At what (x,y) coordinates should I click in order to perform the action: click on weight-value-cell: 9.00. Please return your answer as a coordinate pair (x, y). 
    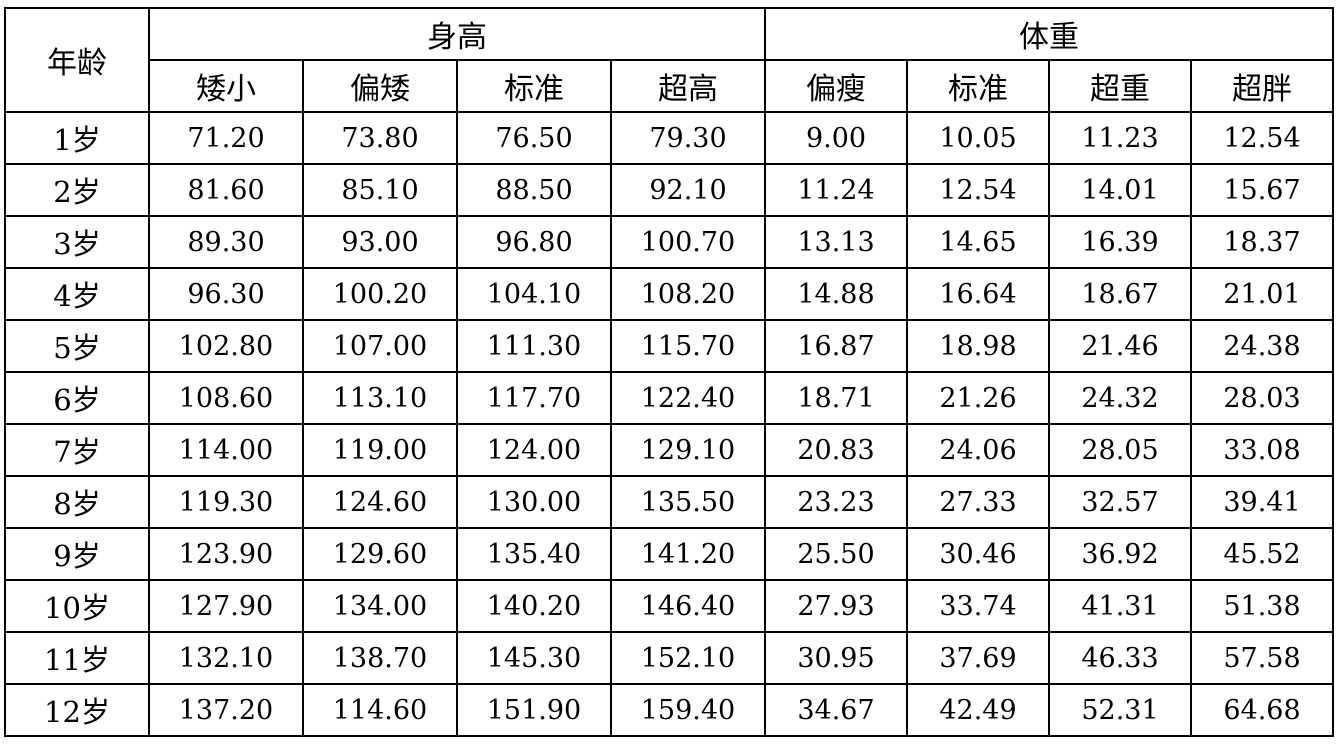
    Looking at the image, I should click on (836, 138).